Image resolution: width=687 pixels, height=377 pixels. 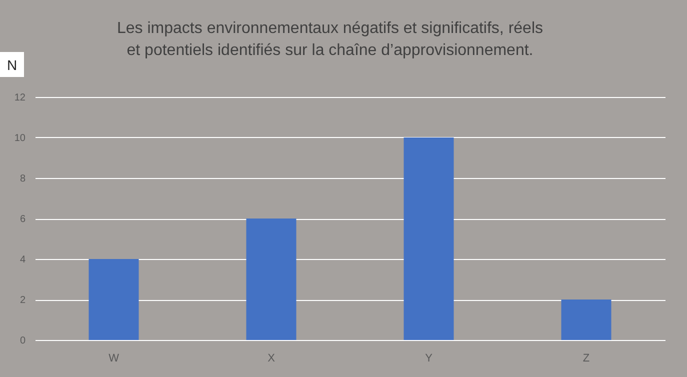 What do you see at coordinates (23, 260) in the screenshot?
I see `y-tick-label: 4` at bounding box center [23, 260].